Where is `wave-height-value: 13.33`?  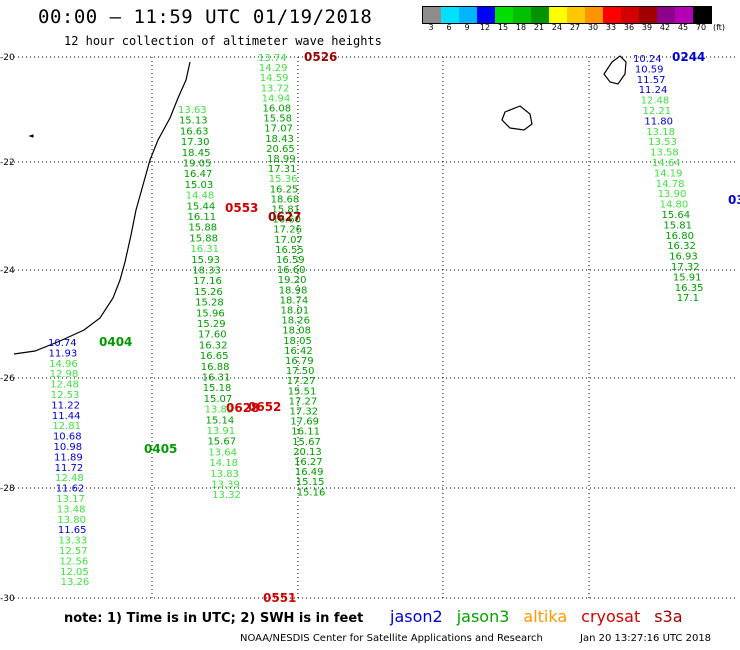 wave-height-value: 13.33 is located at coordinates (72, 541).